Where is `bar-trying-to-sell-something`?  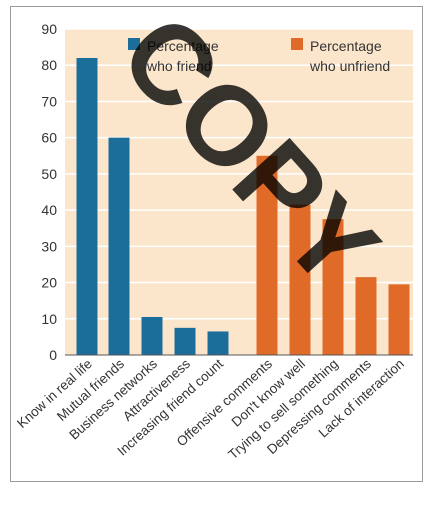 bar-trying-to-sell-something is located at coordinates (333, 287).